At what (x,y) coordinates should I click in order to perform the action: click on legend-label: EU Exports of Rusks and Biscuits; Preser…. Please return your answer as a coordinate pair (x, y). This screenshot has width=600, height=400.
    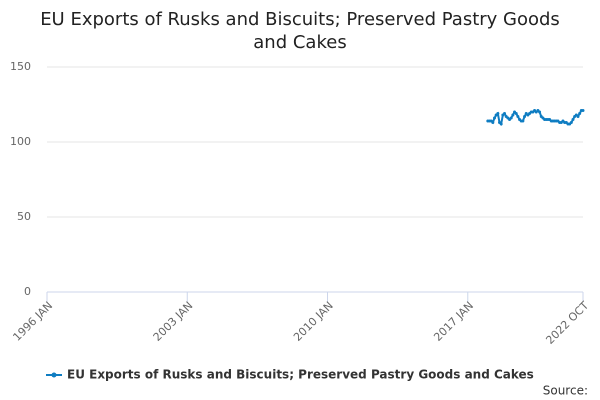
    Looking at the image, I should click on (300, 375).